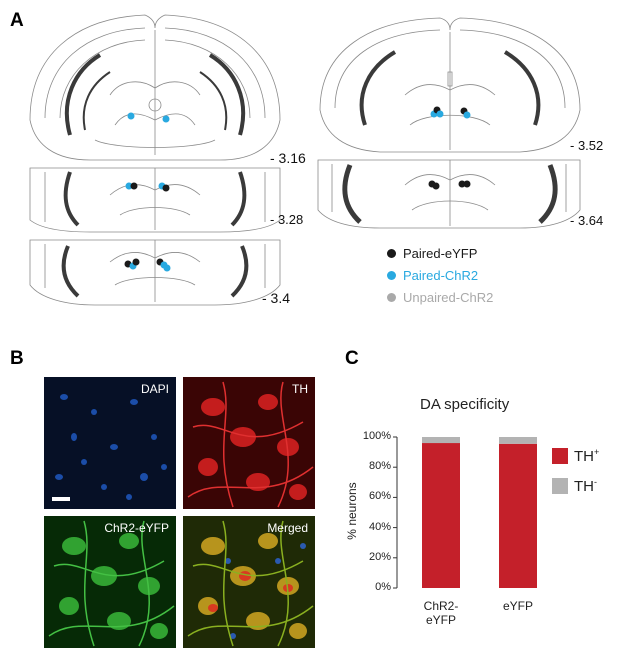 This screenshot has height=668, width=617. What do you see at coordinates (448, 297) in the screenshot?
I see `legend-label: Unpaired-ChR2` at bounding box center [448, 297].